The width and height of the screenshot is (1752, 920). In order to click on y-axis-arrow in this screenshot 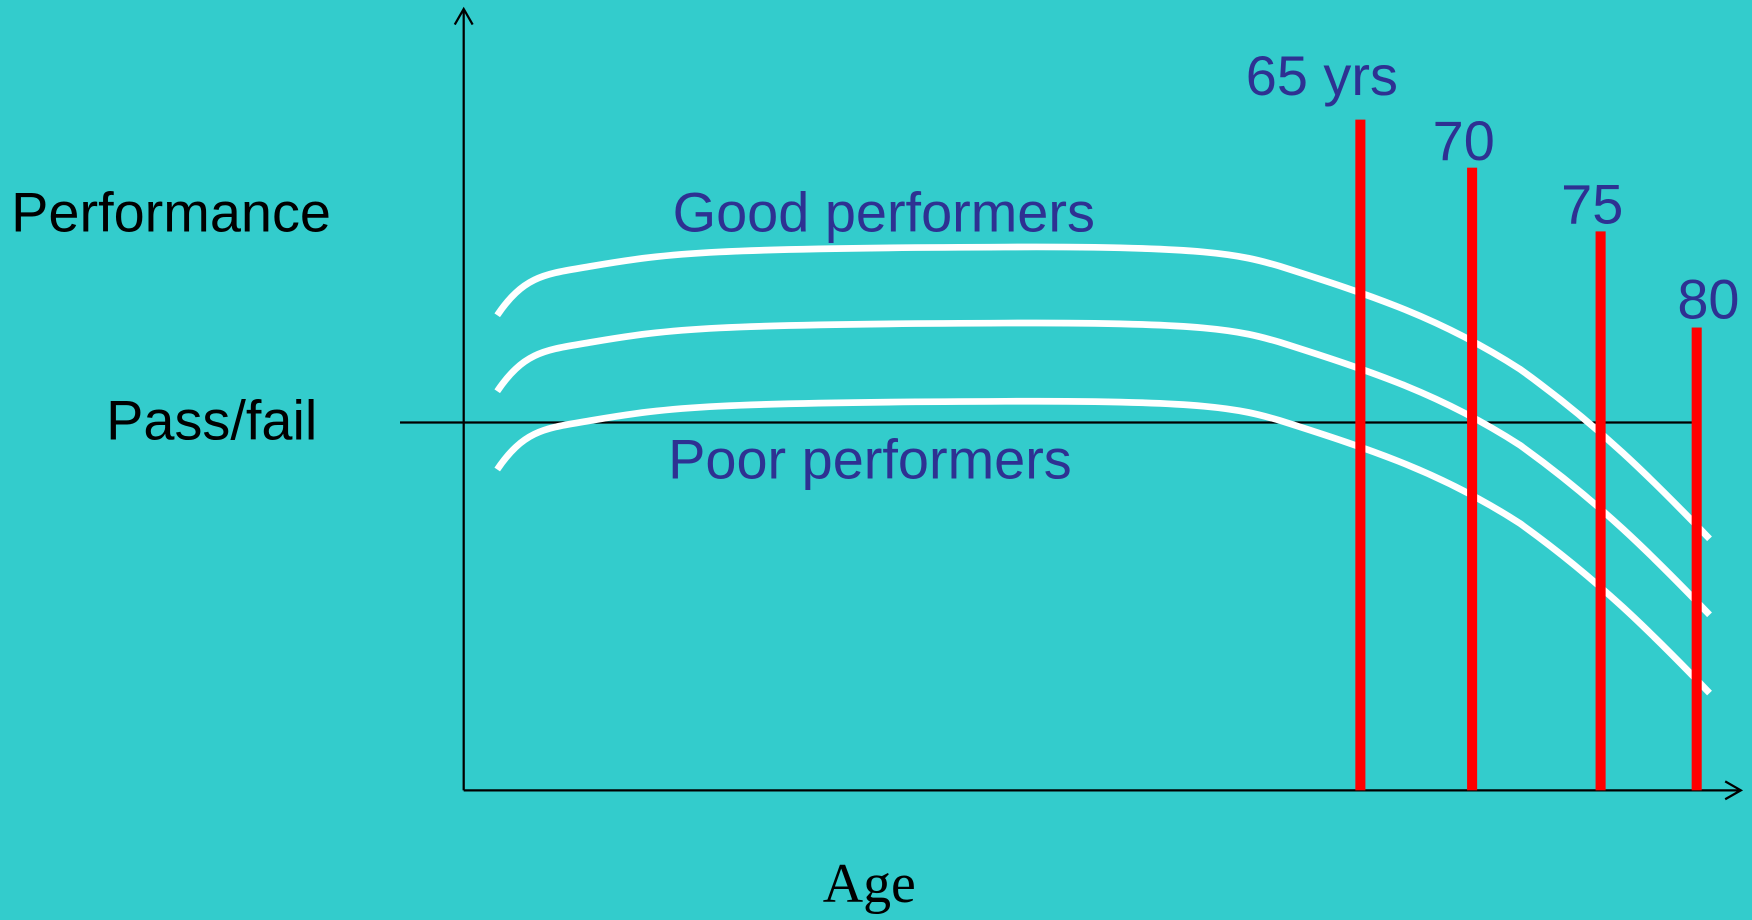, I will do `click(463, 16)`.